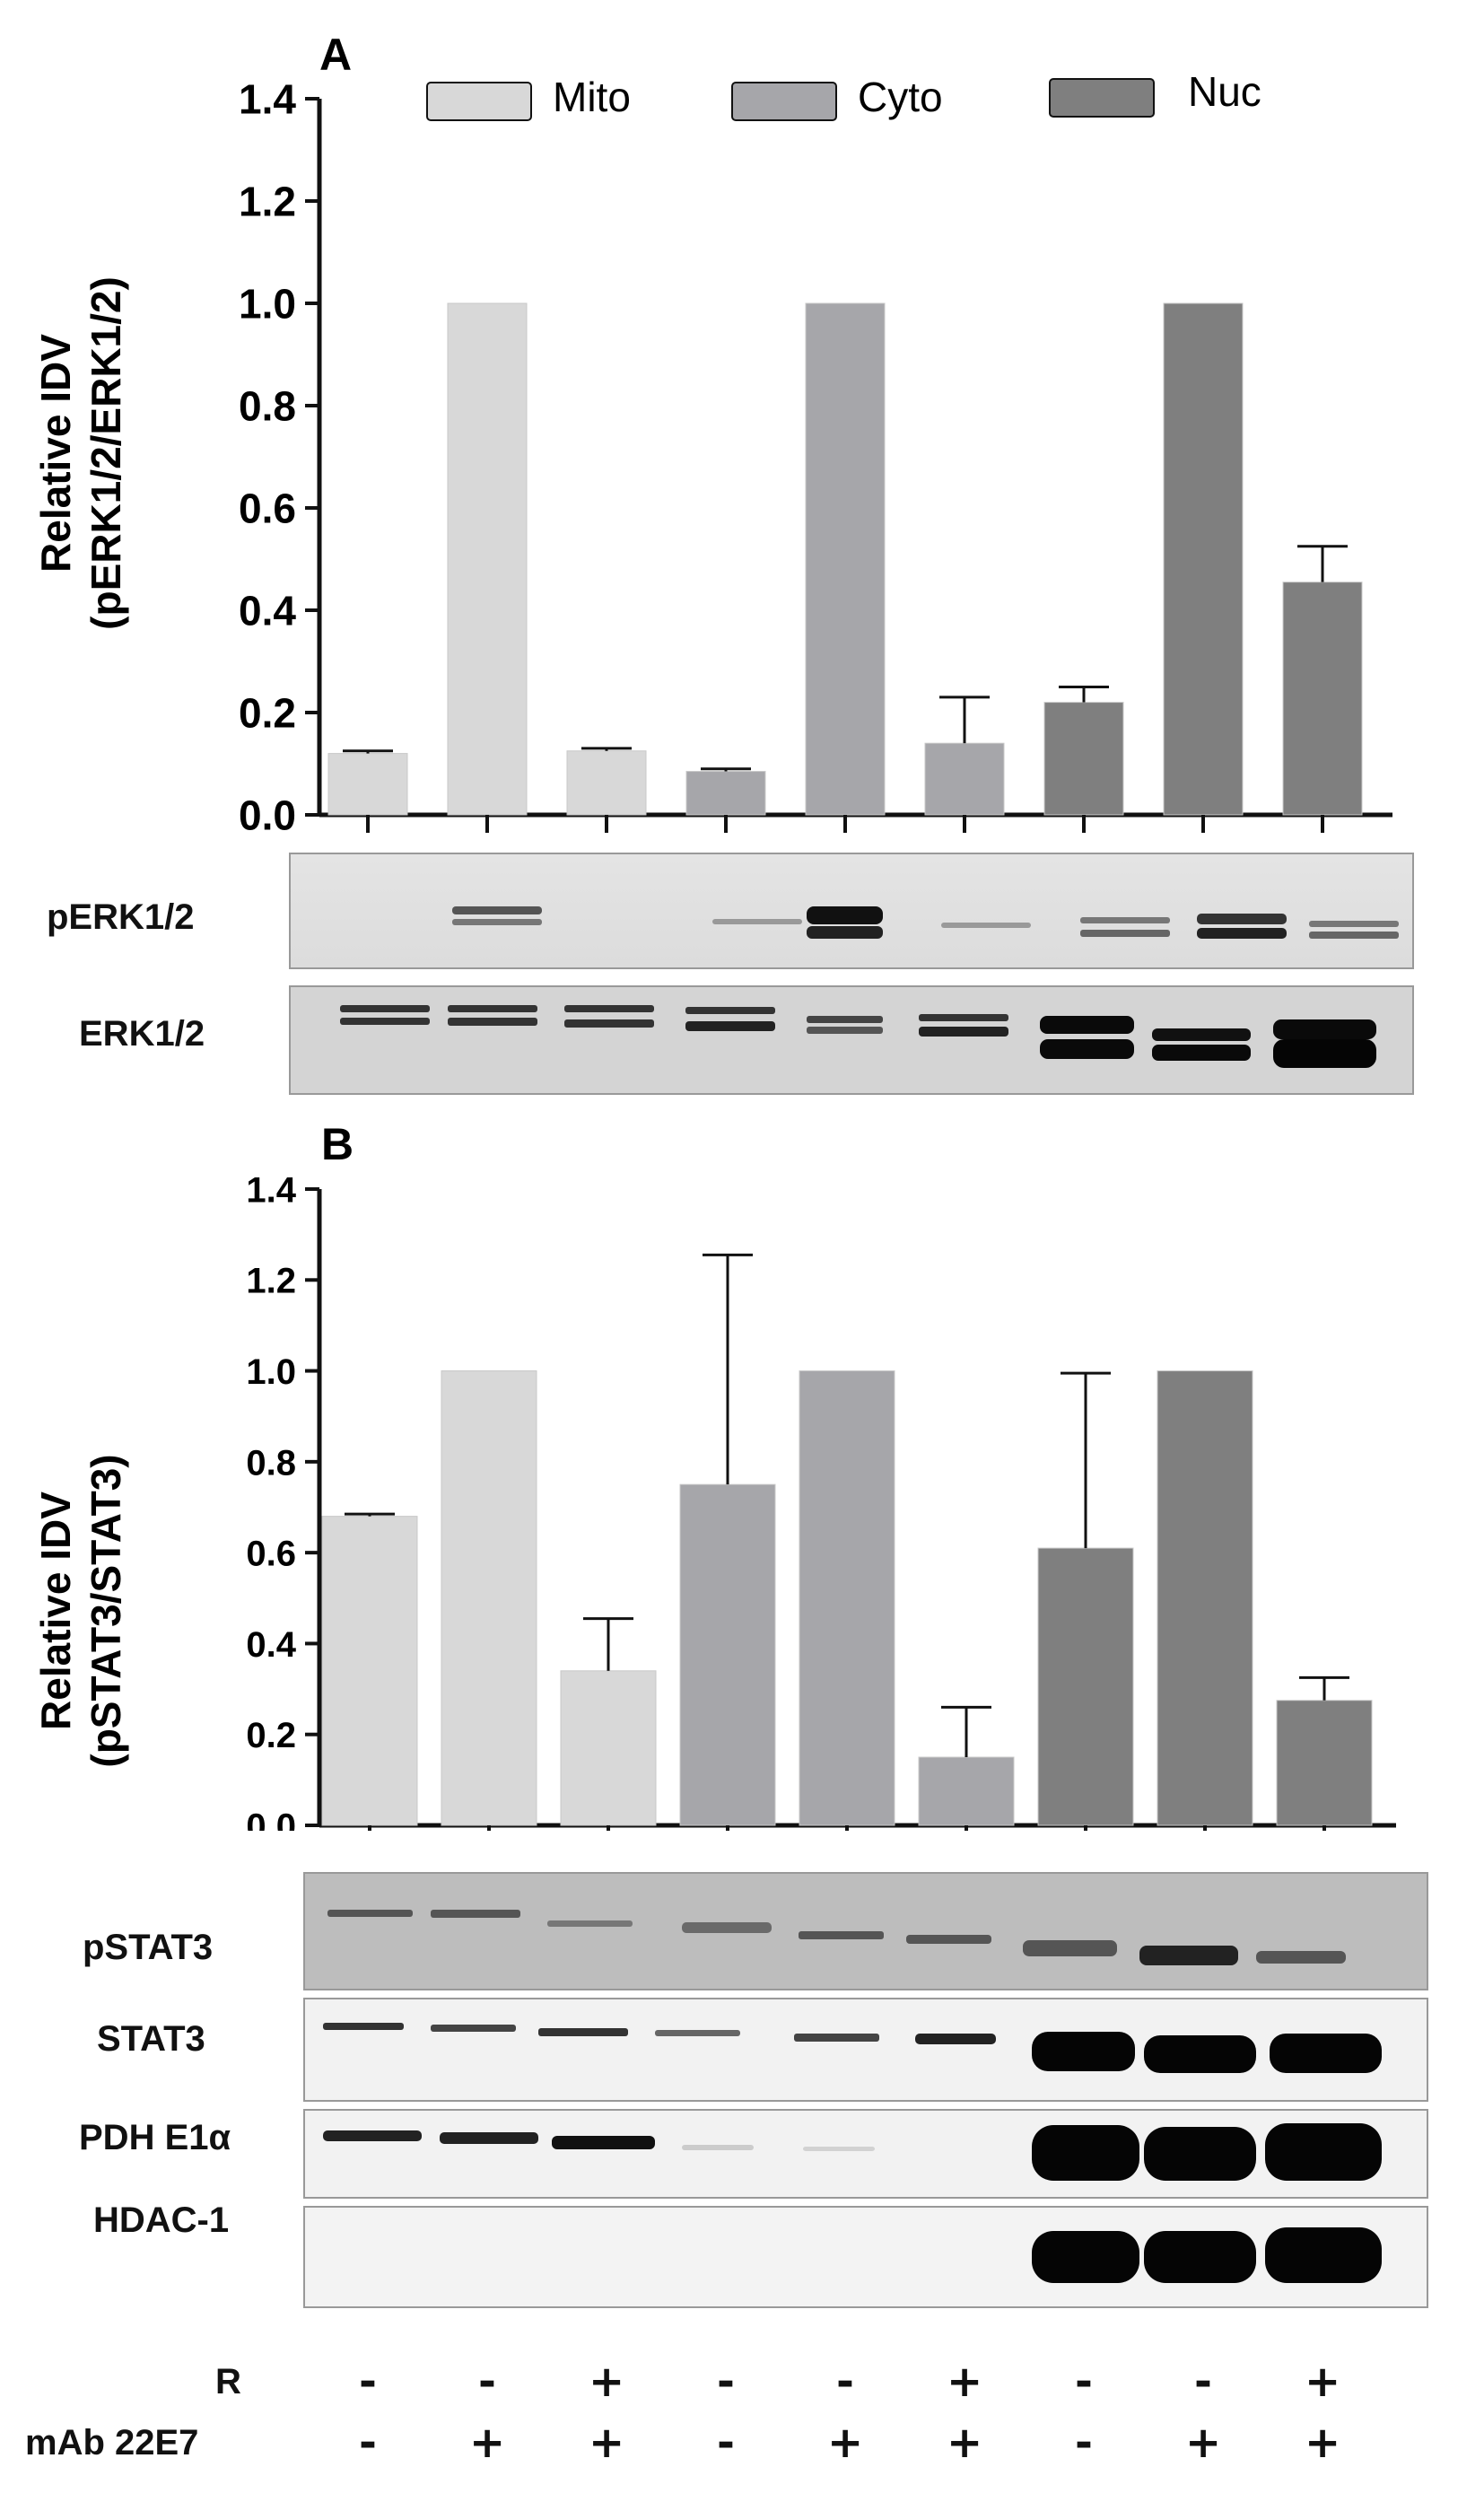 Image resolution: width=1484 pixels, height=2502 pixels. What do you see at coordinates (228, 2382) in the screenshot?
I see `treatment-label-r: R` at bounding box center [228, 2382].